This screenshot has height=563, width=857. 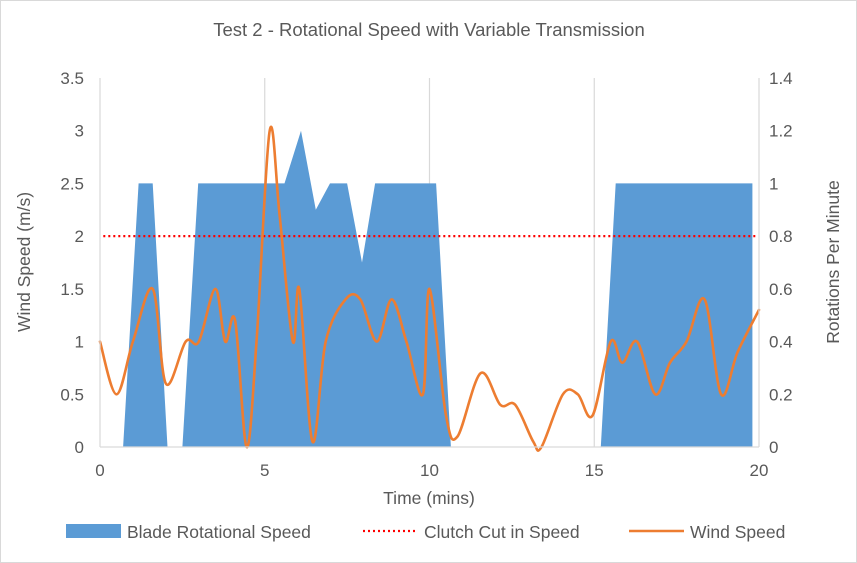 What do you see at coordinates (264, 470) in the screenshot?
I see `x-tick-label: 5` at bounding box center [264, 470].